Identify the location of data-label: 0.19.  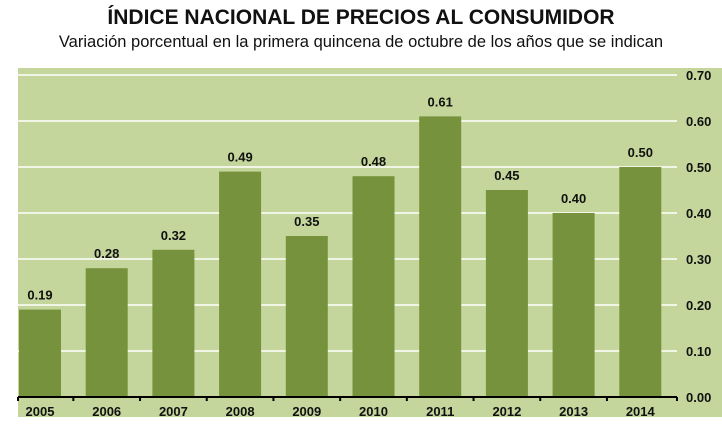
(39, 295).